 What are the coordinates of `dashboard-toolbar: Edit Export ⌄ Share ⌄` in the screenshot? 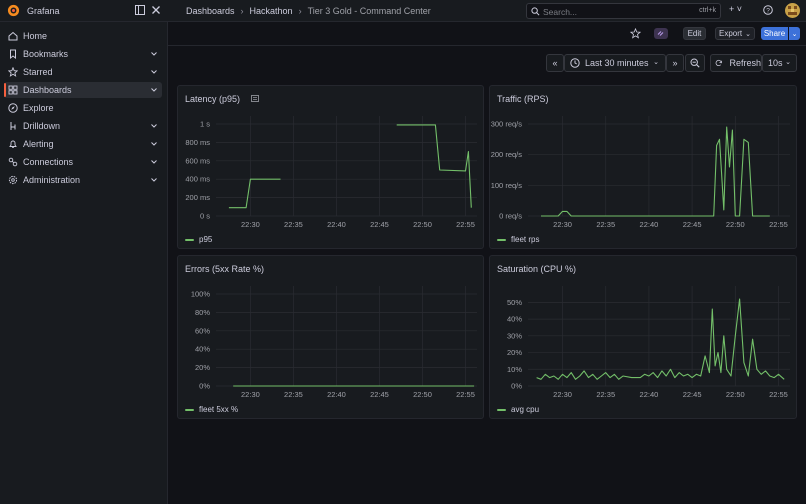 It's located at (487, 34).